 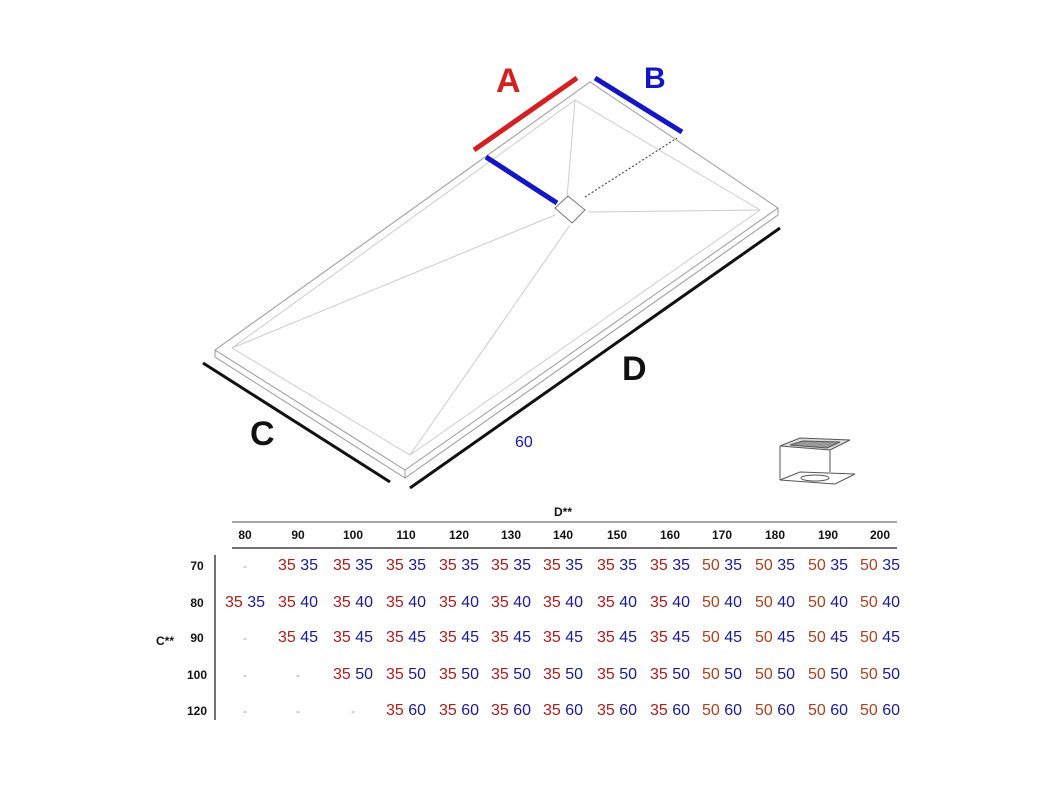 What do you see at coordinates (525, 114) in the screenshot?
I see `dimension-a-line` at bounding box center [525, 114].